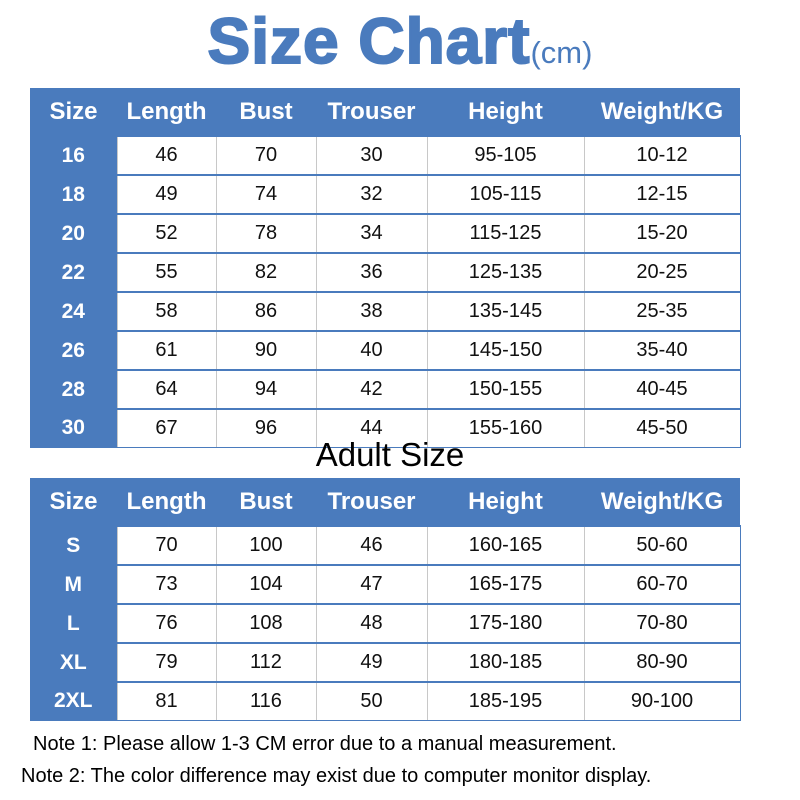 The width and height of the screenshot is (800, 800). What do you see at coordinates (662, 545) in the screenshot?
I see `cell-weight: 50-60` at bounding box center [662, 545].